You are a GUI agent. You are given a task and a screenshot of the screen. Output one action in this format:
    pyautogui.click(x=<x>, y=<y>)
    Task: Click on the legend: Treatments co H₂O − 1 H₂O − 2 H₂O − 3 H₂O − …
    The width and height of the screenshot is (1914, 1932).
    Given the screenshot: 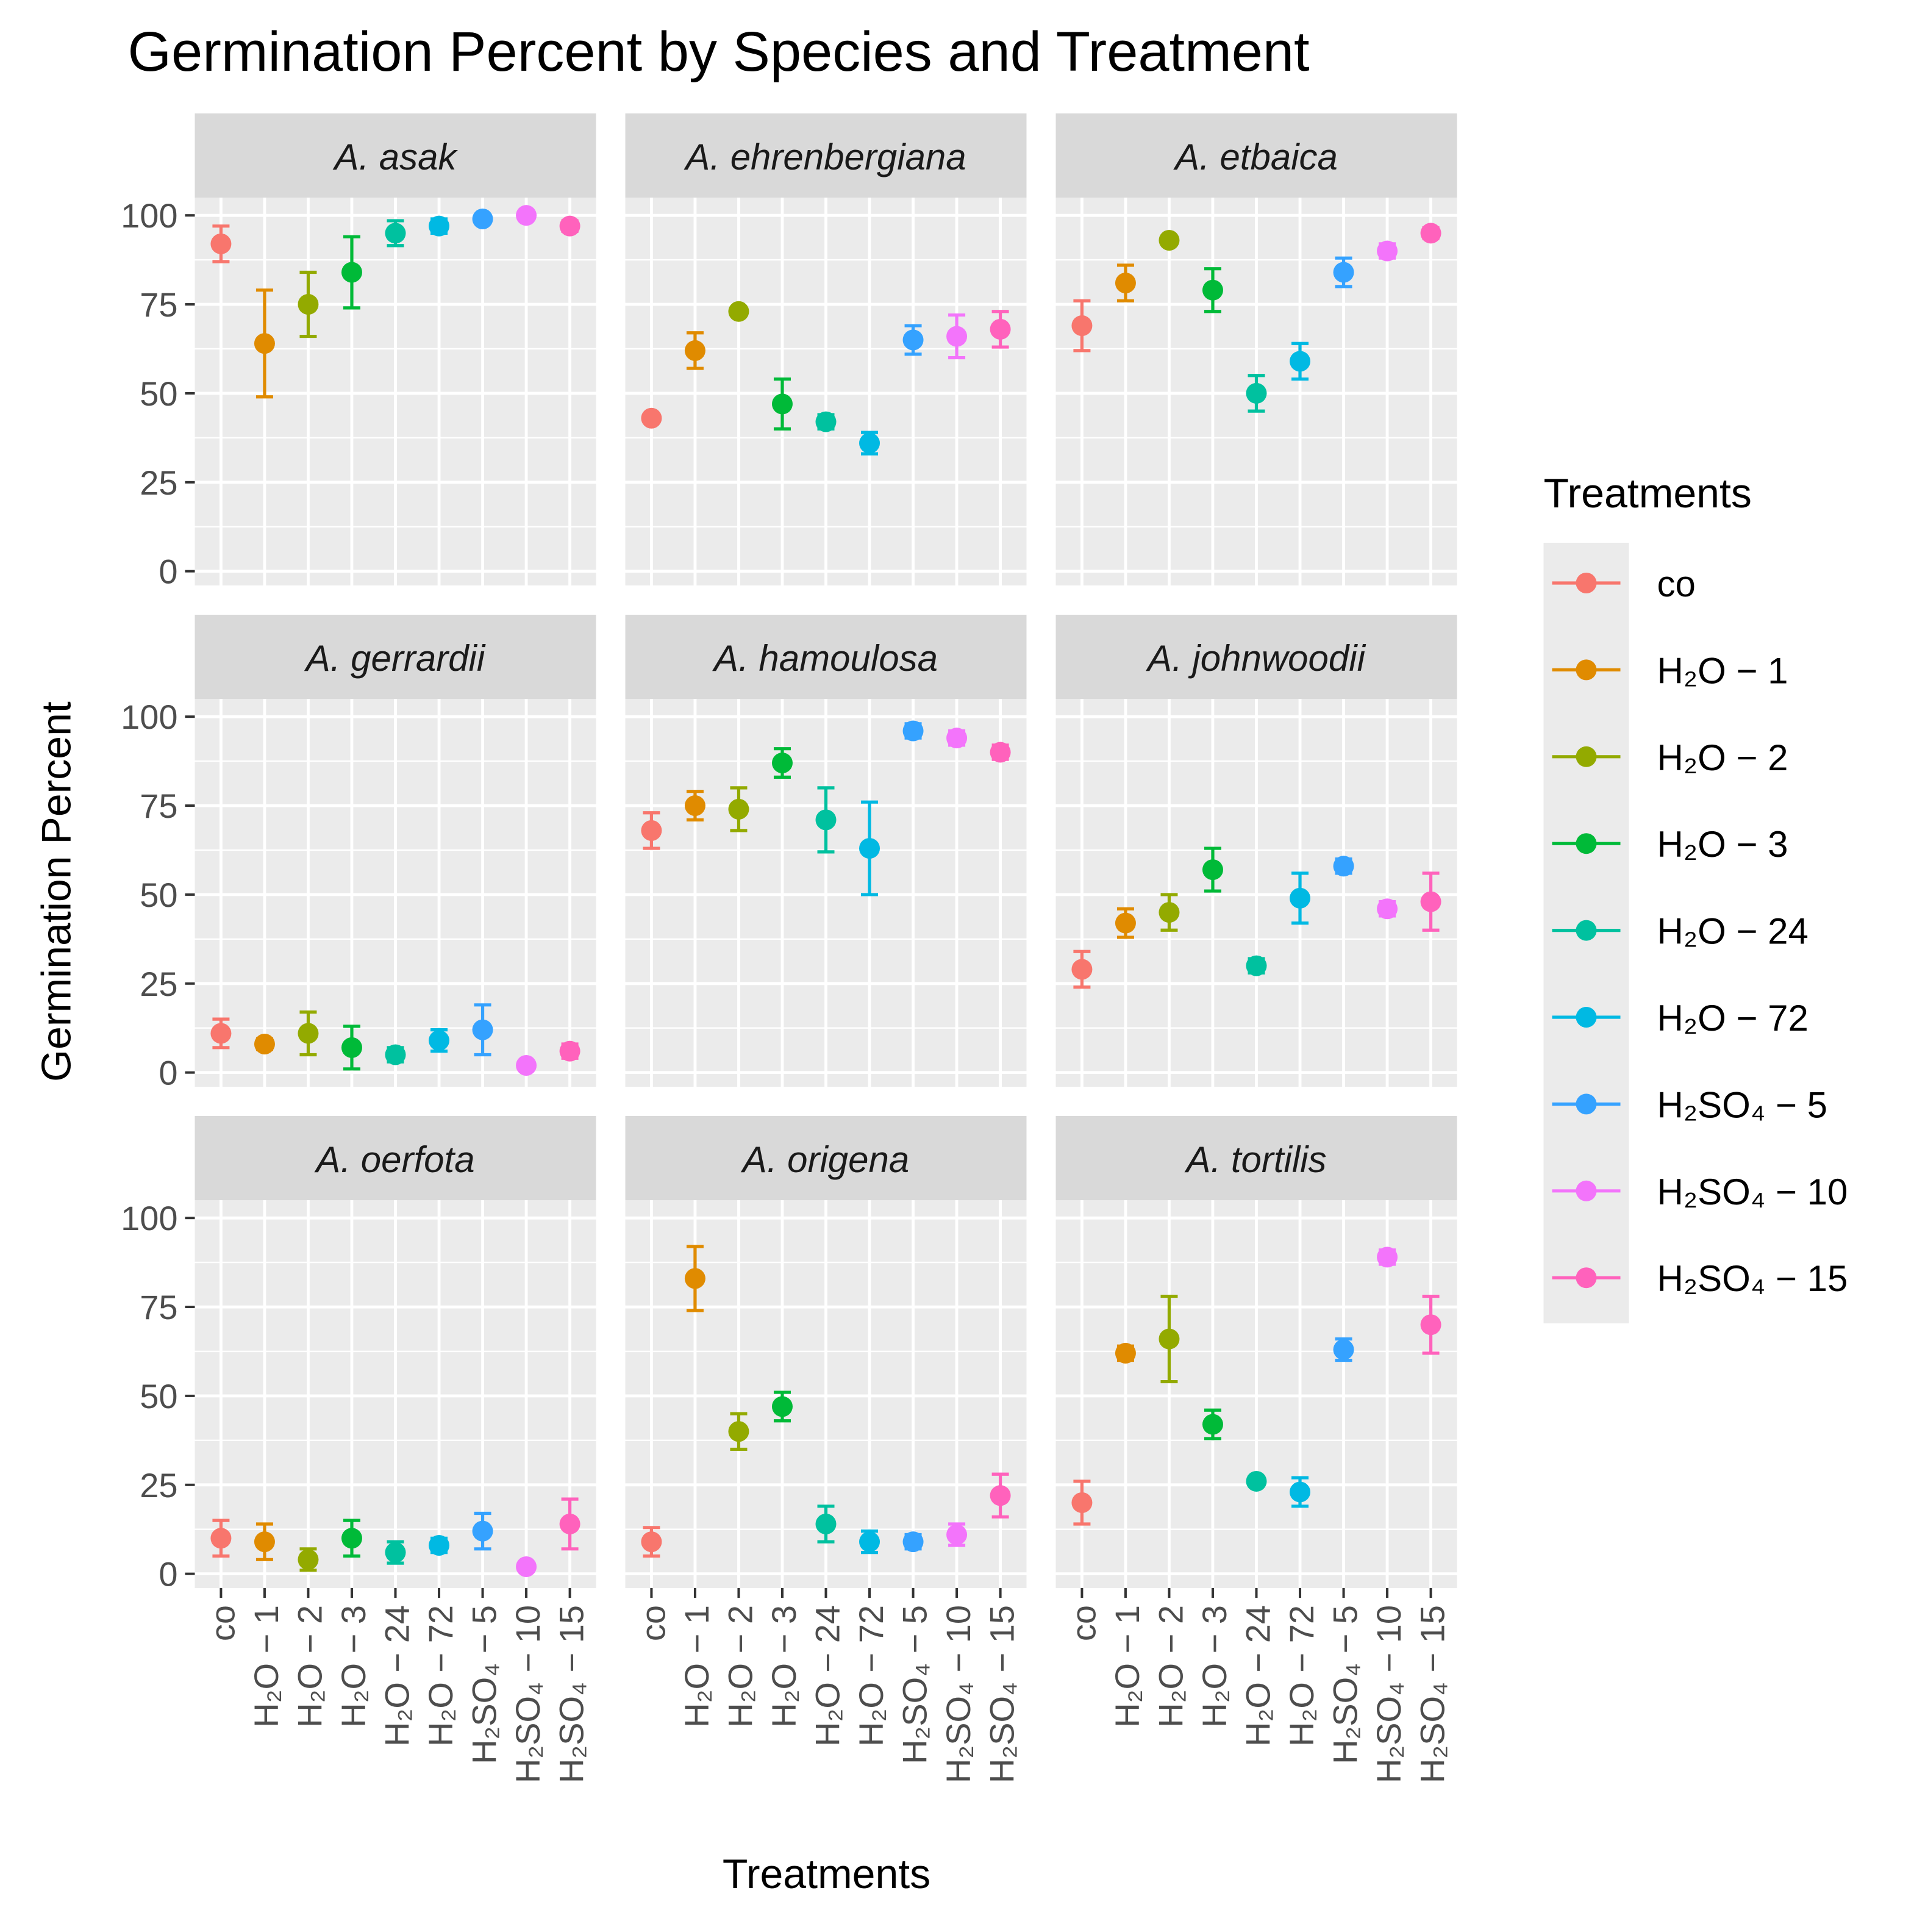 What is the action you would take?
    pyautogui.click(x=1695, y=896)
    